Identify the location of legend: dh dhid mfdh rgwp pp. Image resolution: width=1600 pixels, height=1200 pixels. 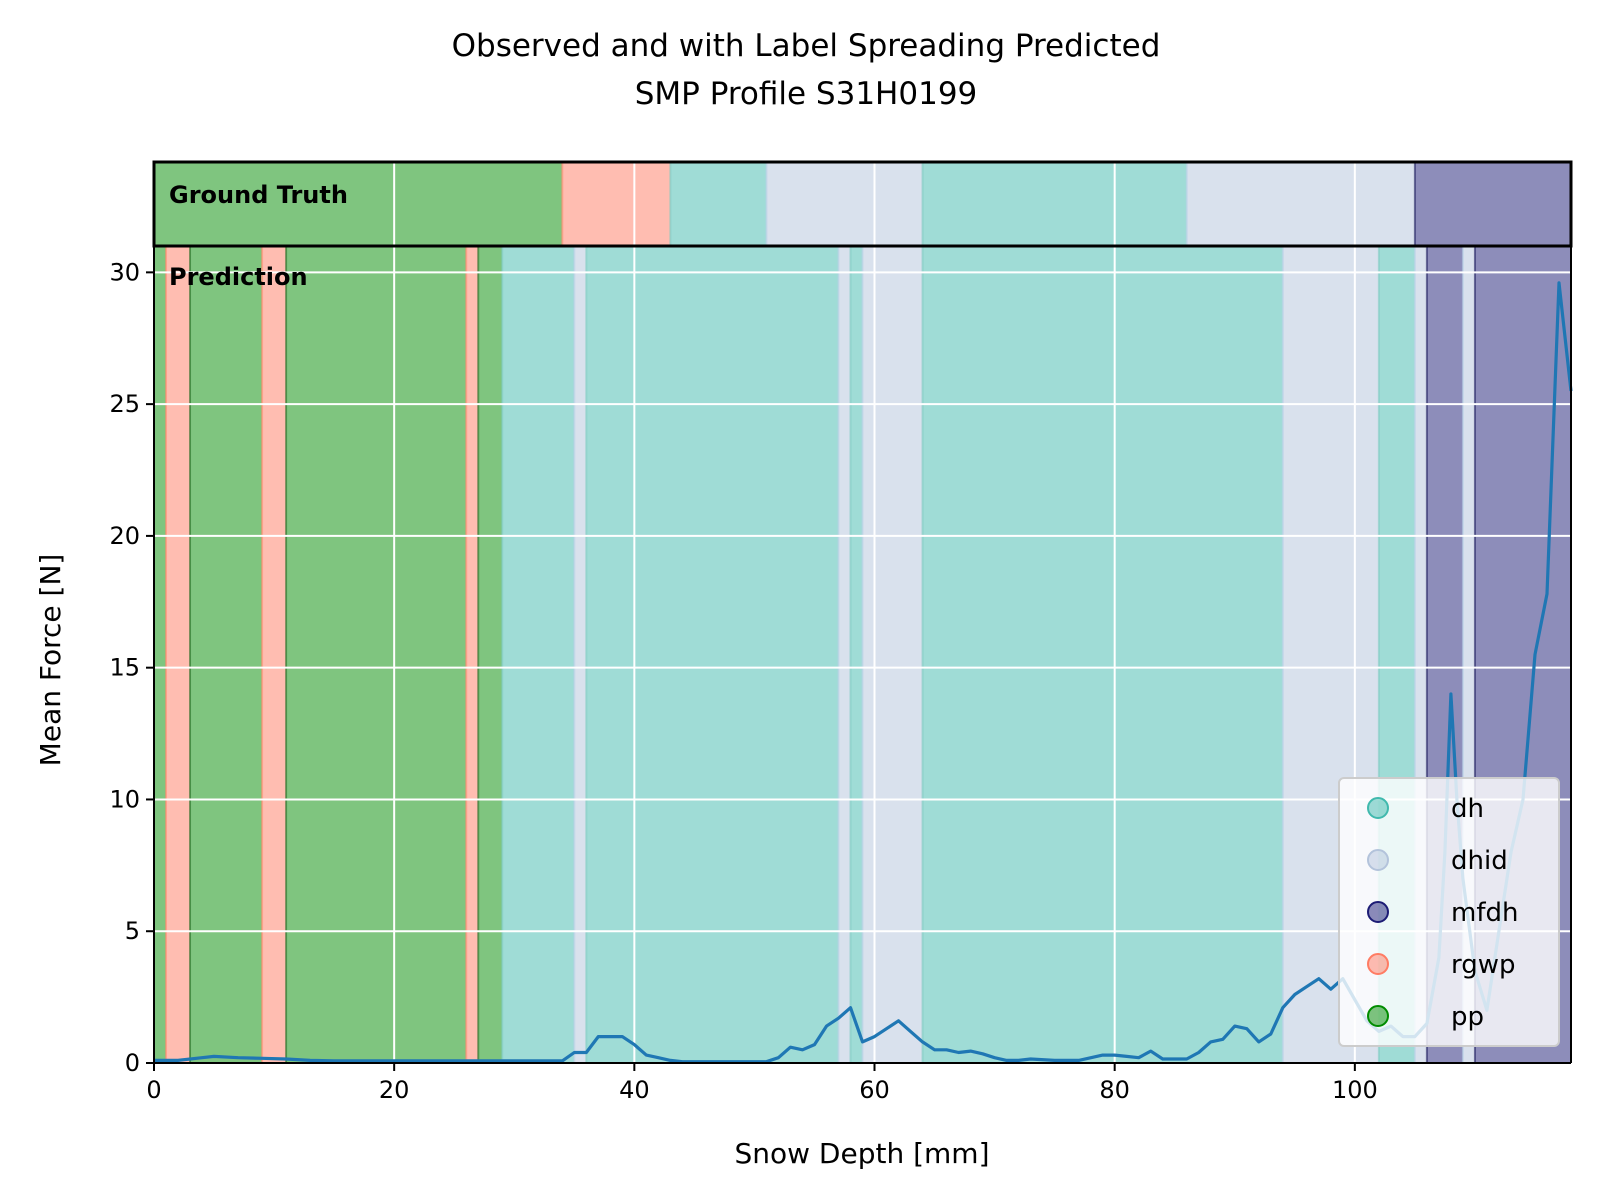
(1449, 912).